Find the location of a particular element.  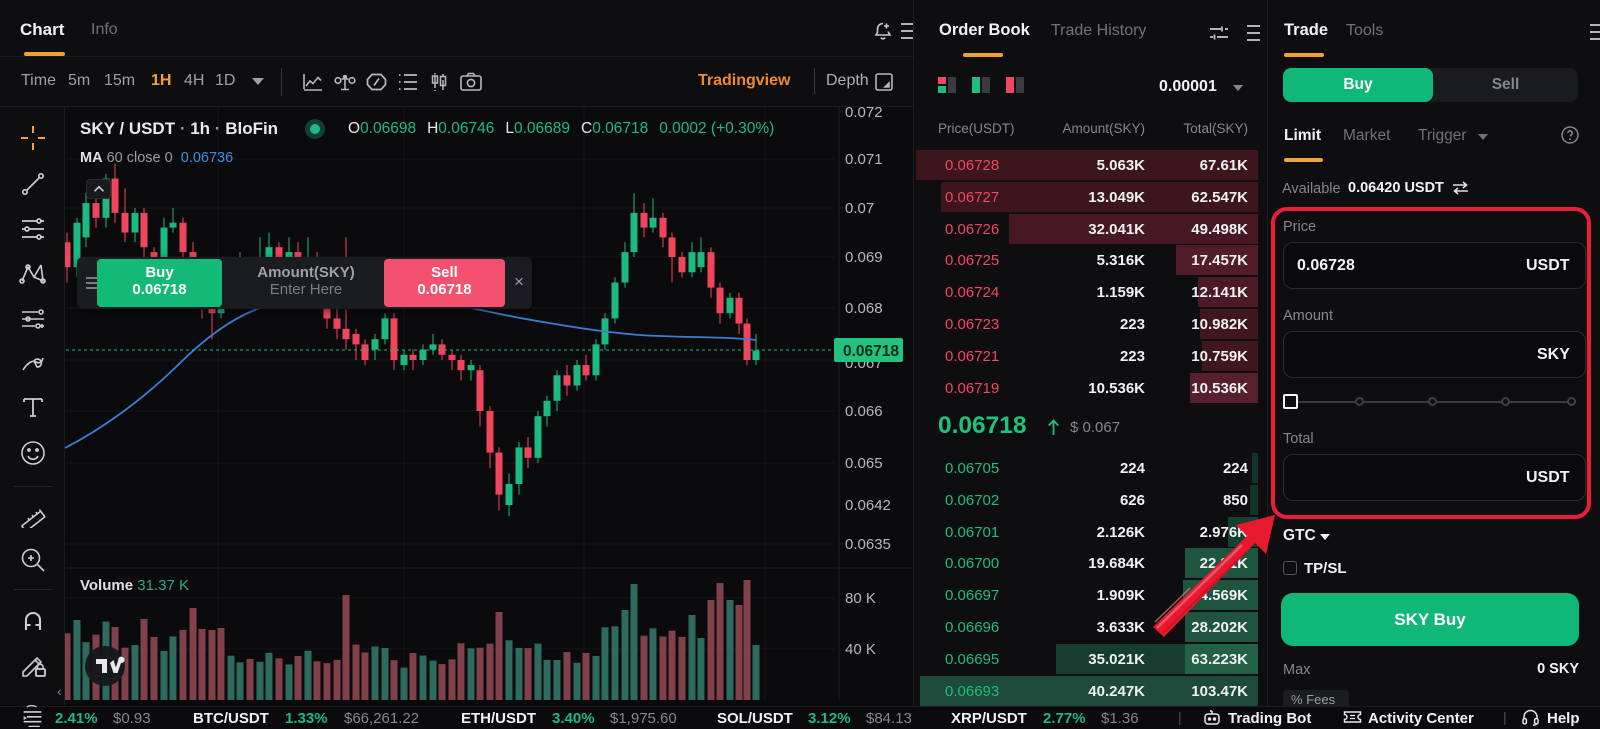

svg-text: 0.0635 is located at coordinates (868, 544).